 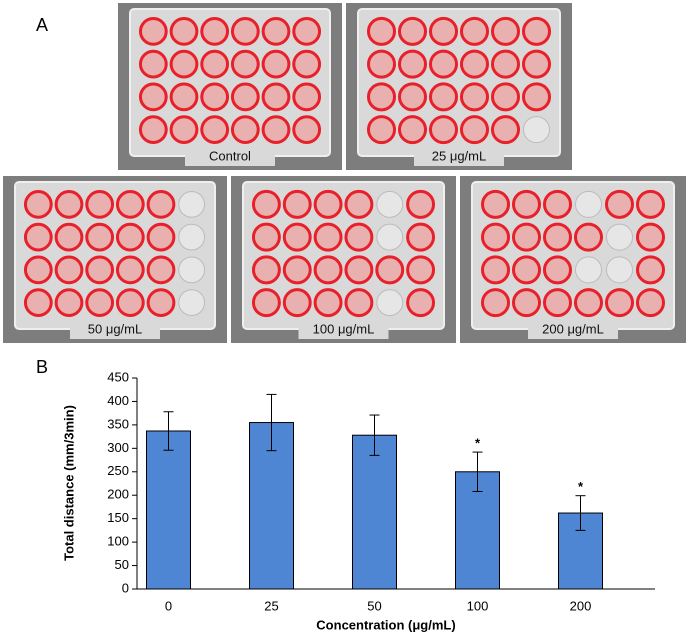 I want to click on panel-label: B, so click(x=42, y=367).